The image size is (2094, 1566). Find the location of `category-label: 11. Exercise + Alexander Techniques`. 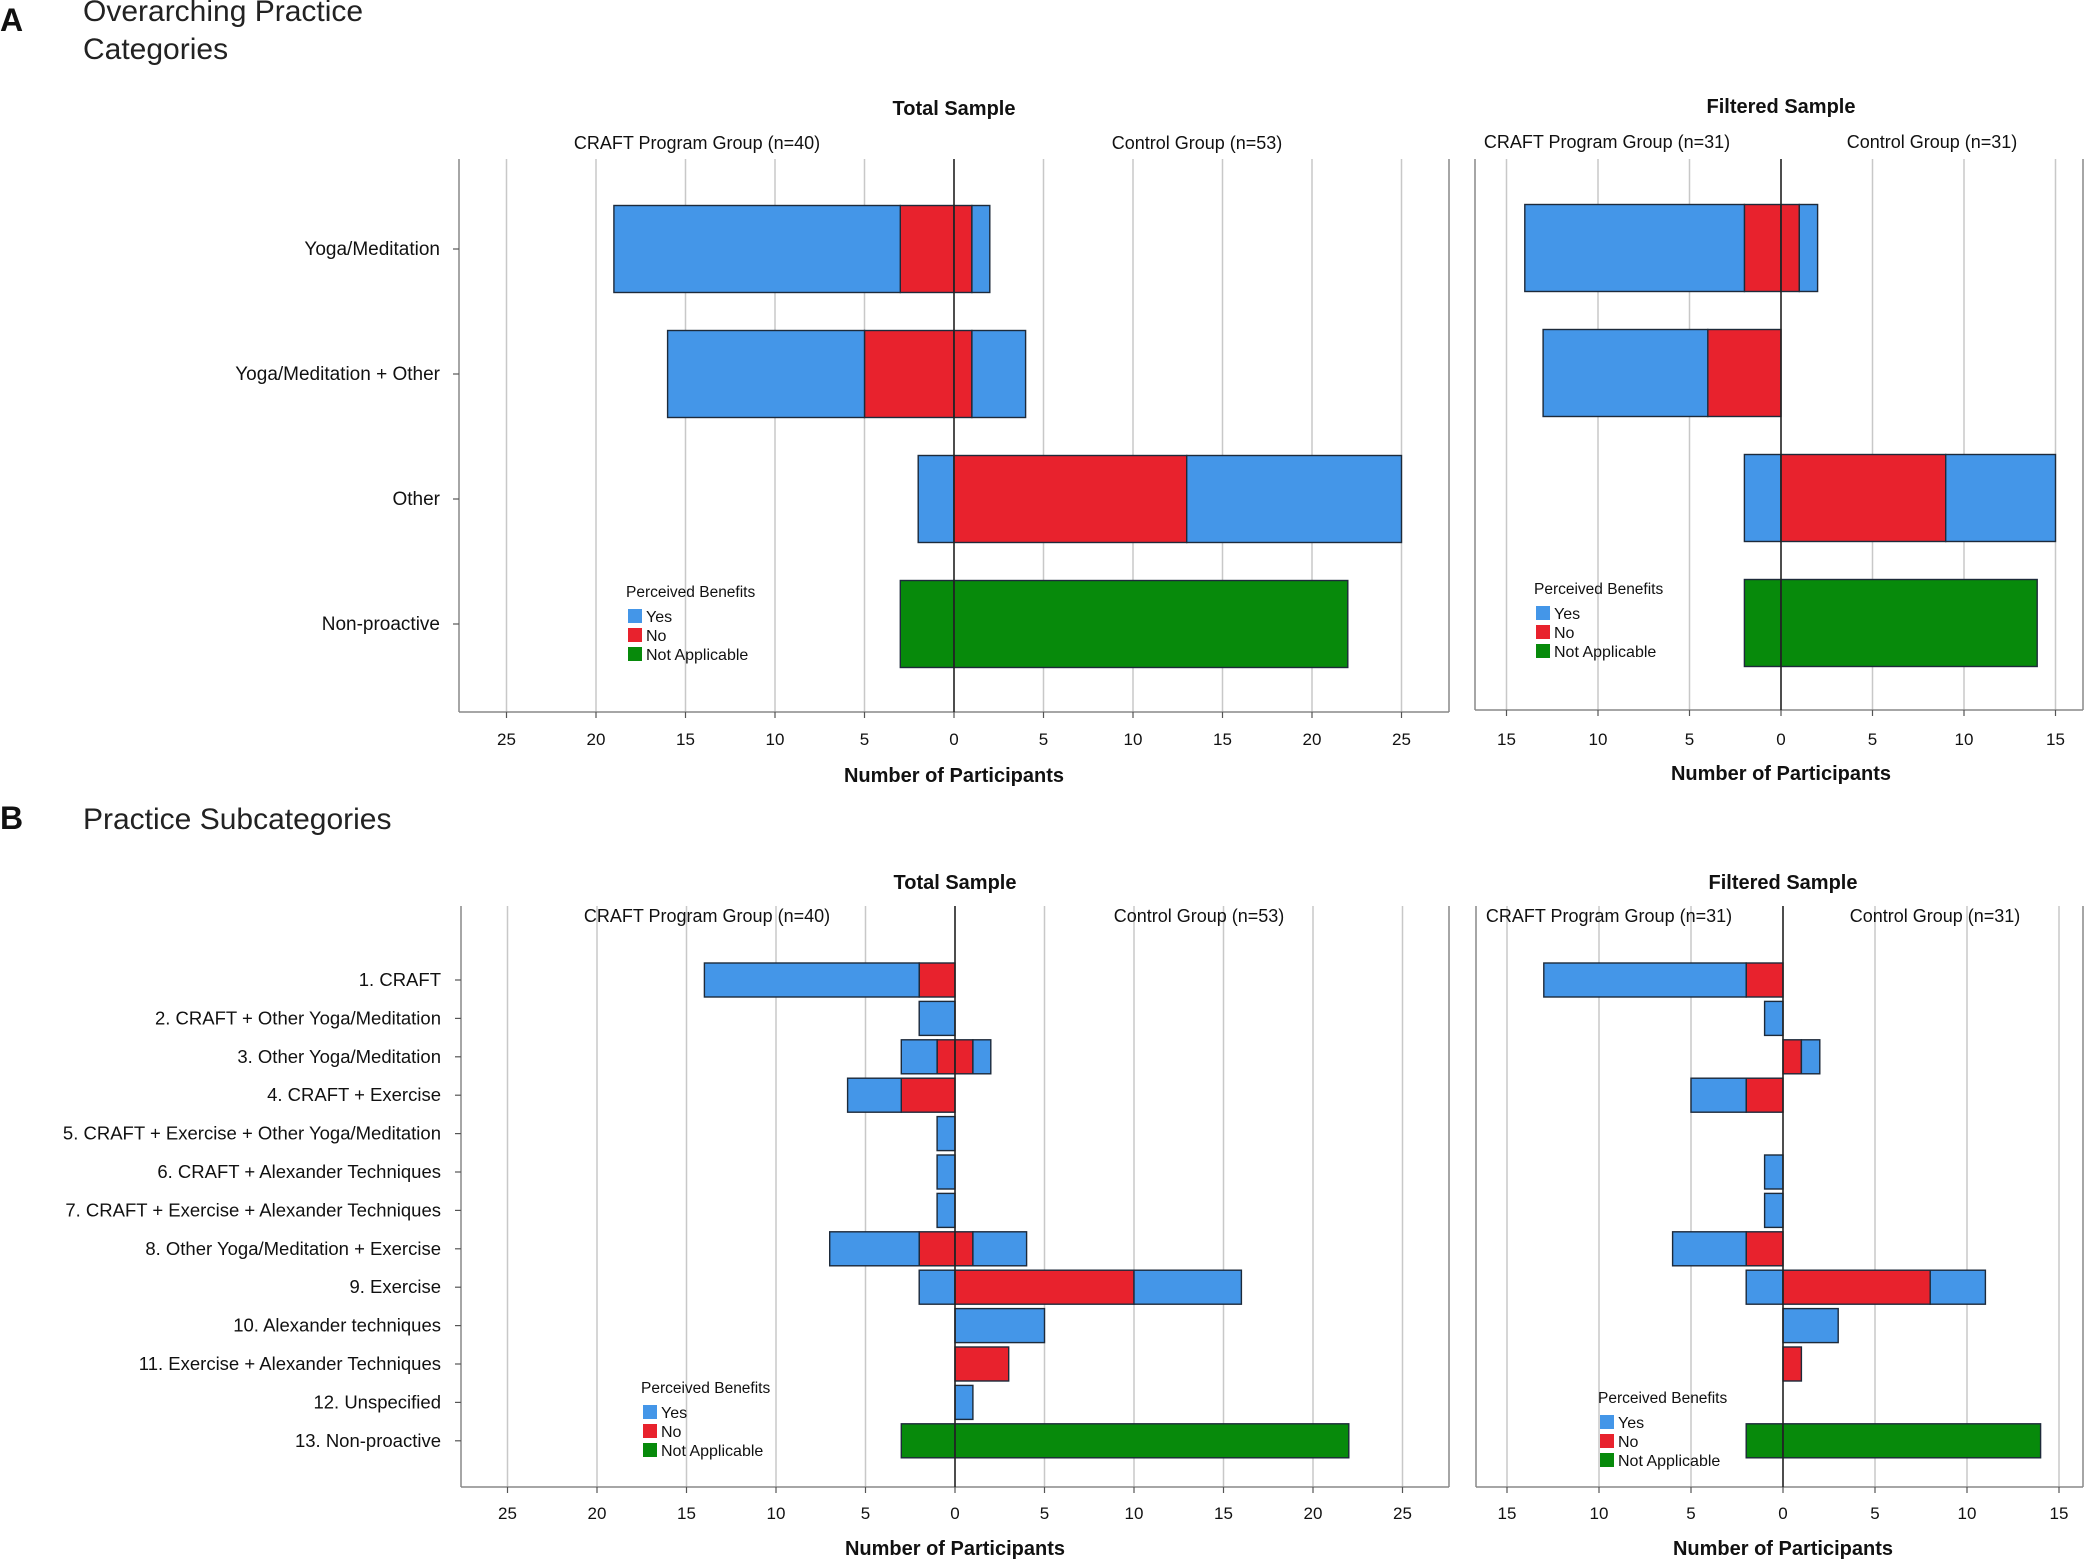

category-label: 11. Exercise + Alexander Techniques is located at coordinates (290, 1363).